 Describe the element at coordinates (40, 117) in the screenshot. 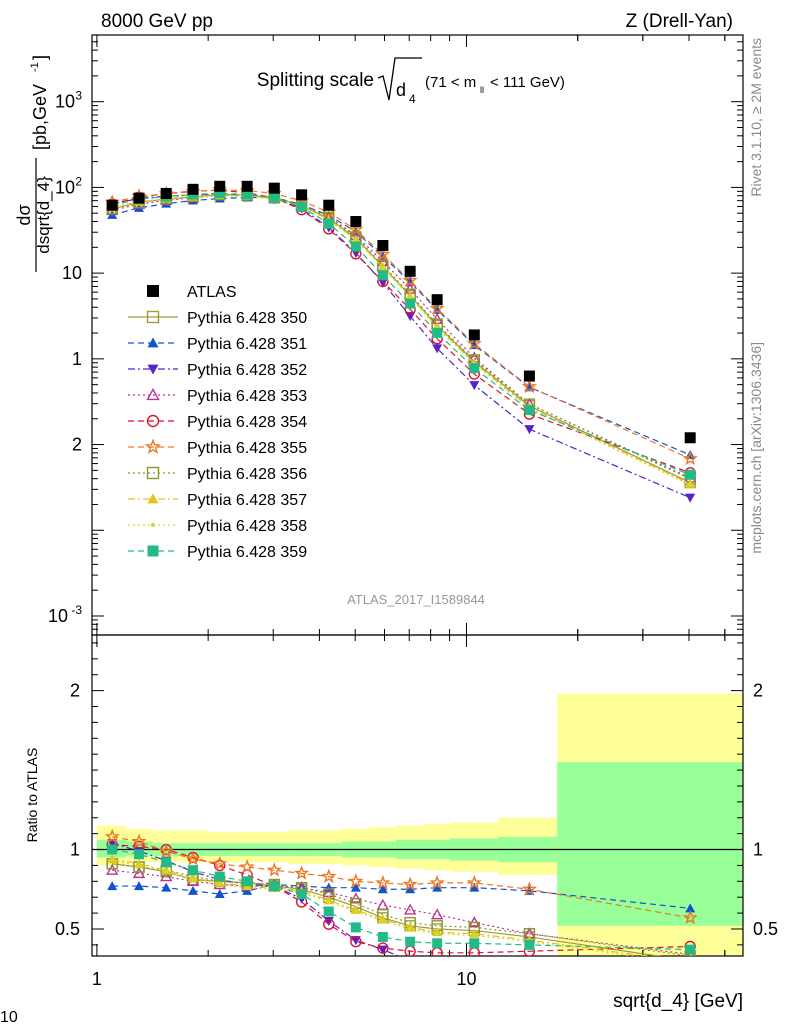

I see `ylabel-unit: [pb,GeV` at that location.